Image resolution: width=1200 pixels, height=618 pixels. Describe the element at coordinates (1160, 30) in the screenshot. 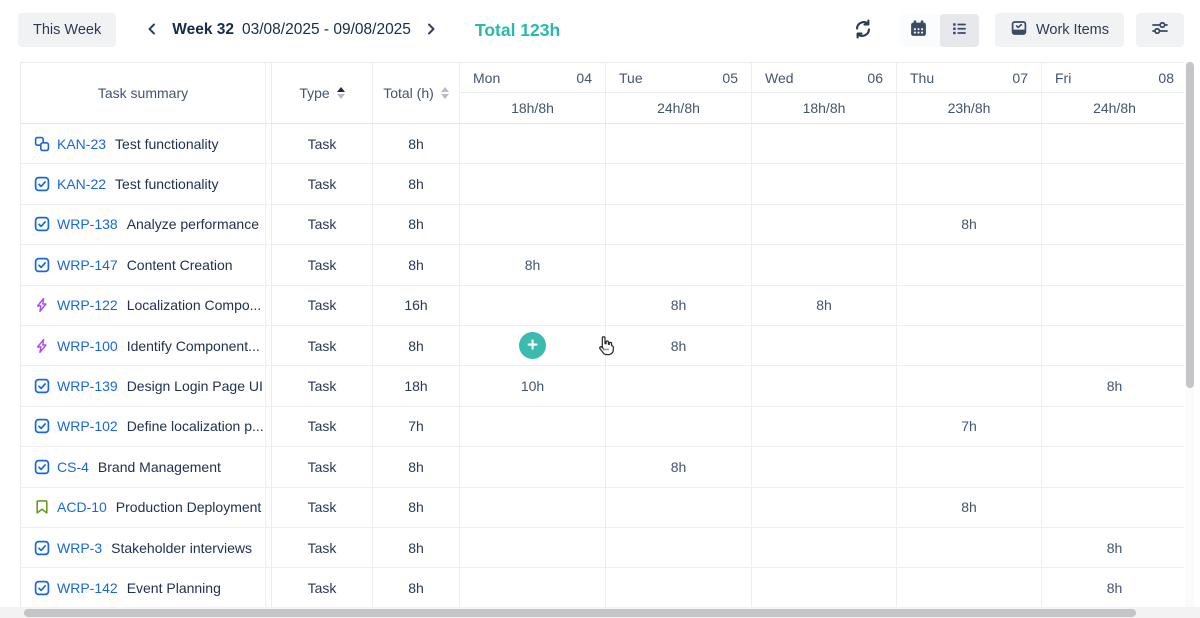

I see `settings-filter-button` at that location.